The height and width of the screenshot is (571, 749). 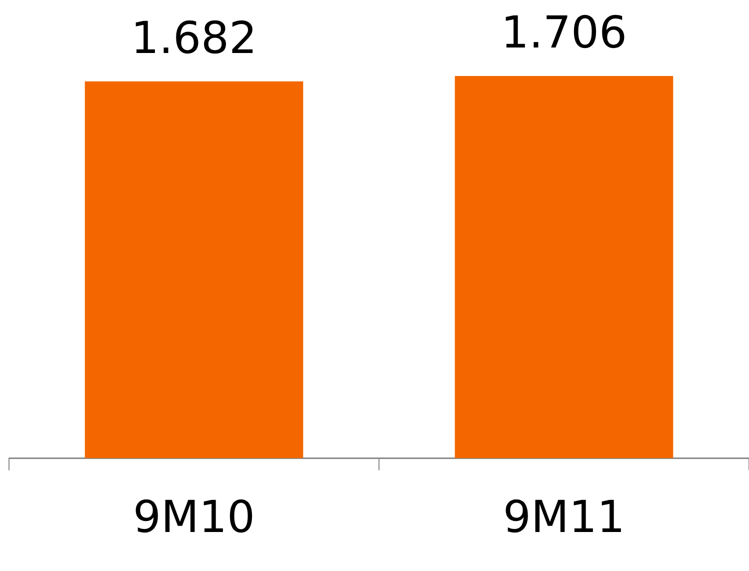 What do you see at coordinates (564, 518) in the screenshot?
I see `x-tick-label: 9M11` at bounding box center [564, 518].